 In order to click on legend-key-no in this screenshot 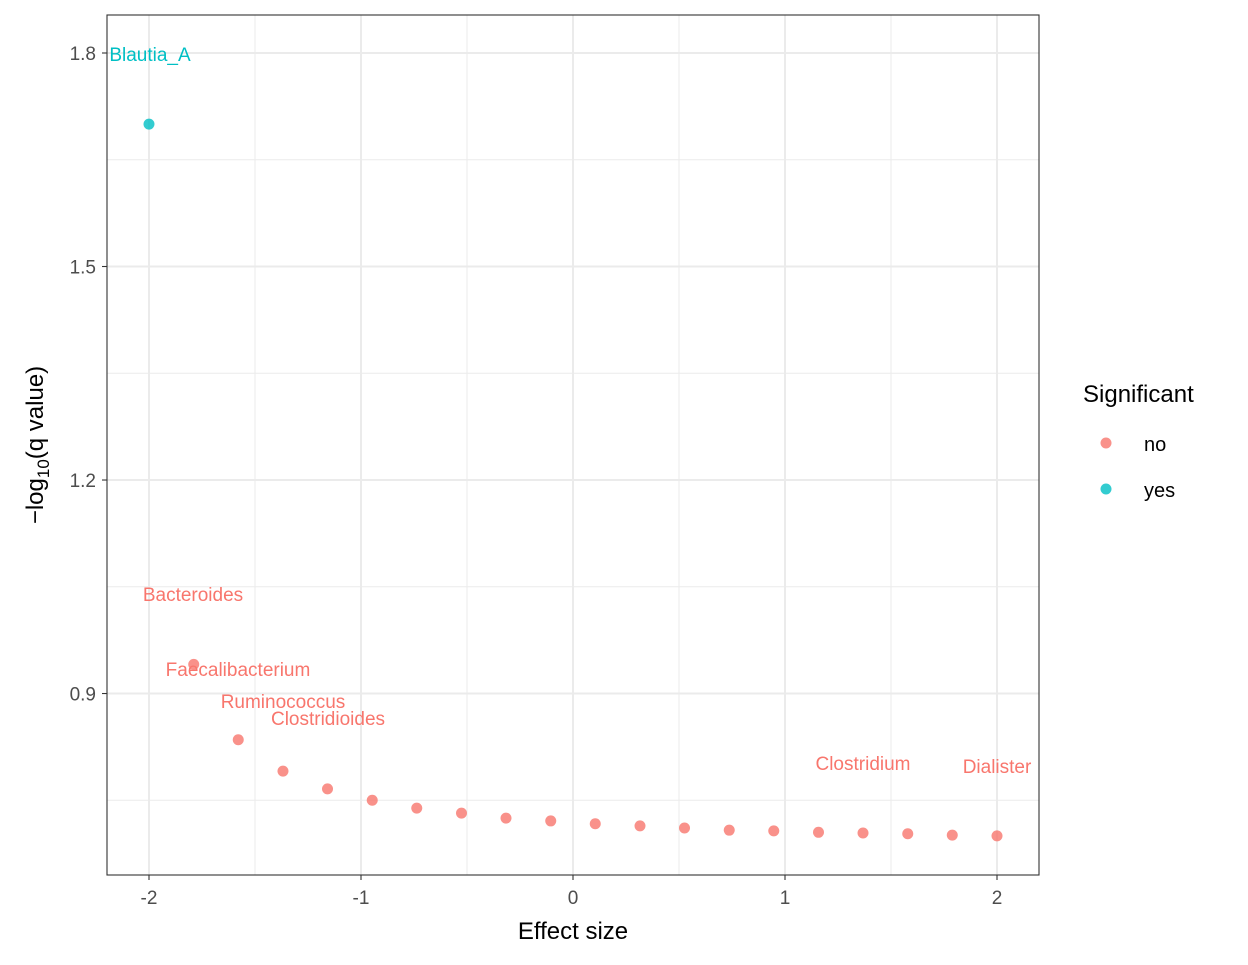, I will do `click(1106, 443)`.